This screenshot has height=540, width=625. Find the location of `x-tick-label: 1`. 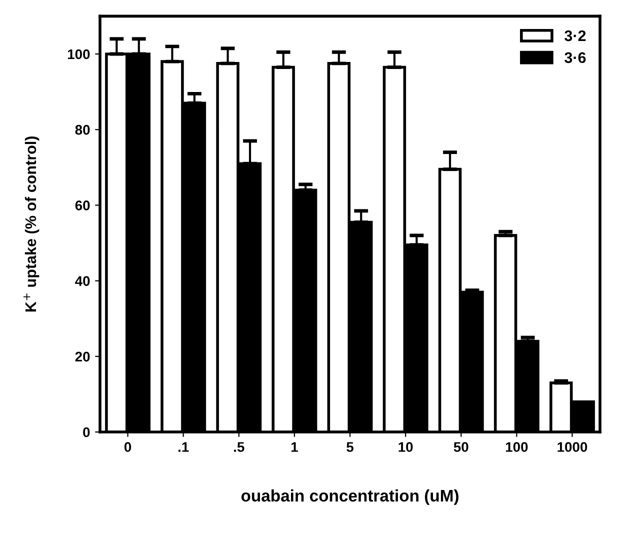

x-tick-label: 1 is located at coordinates (294, 447).